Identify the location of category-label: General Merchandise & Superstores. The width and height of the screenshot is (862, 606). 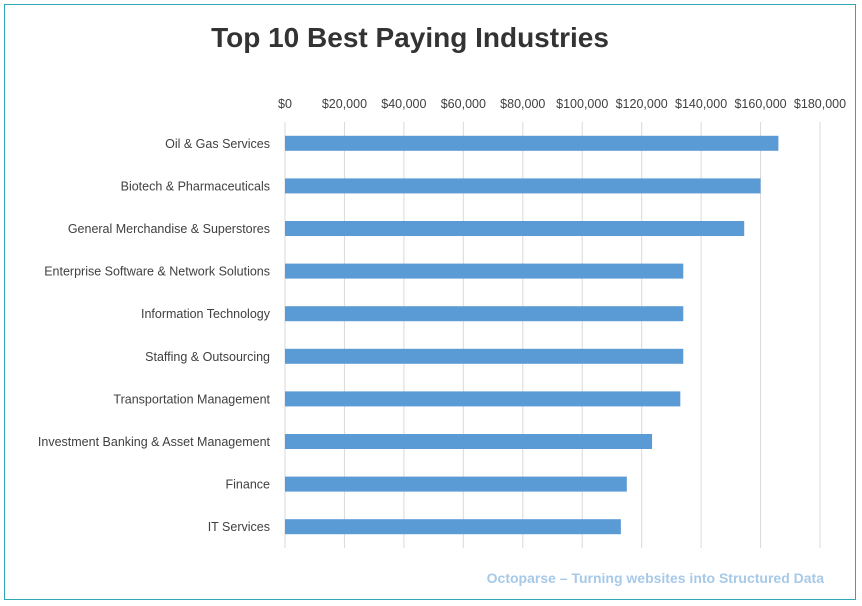
(169, 229).